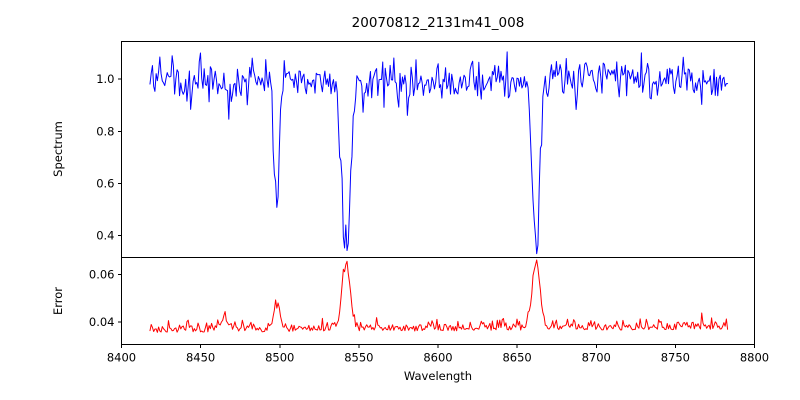 This screenshot has height=400, width=800. What do you see at coordinates (438, 346) in the screenshot?
I see `x-axis-ticks` at bounding box center [438, 346].